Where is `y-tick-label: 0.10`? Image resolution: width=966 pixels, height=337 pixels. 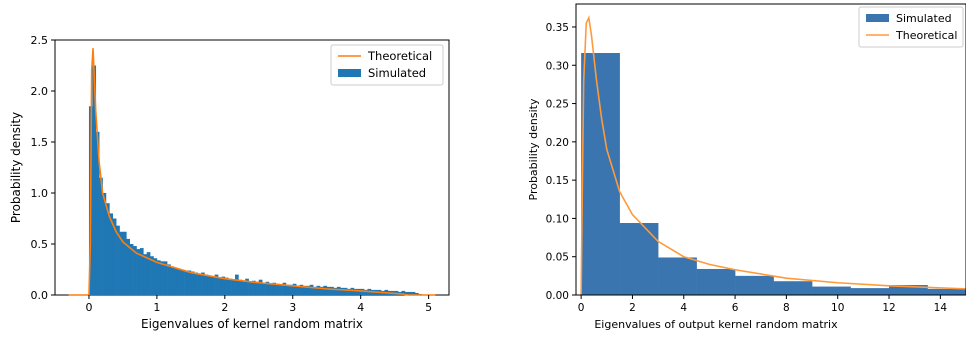
y-tick-label: 0.10 is located at coordinates (557, 219).